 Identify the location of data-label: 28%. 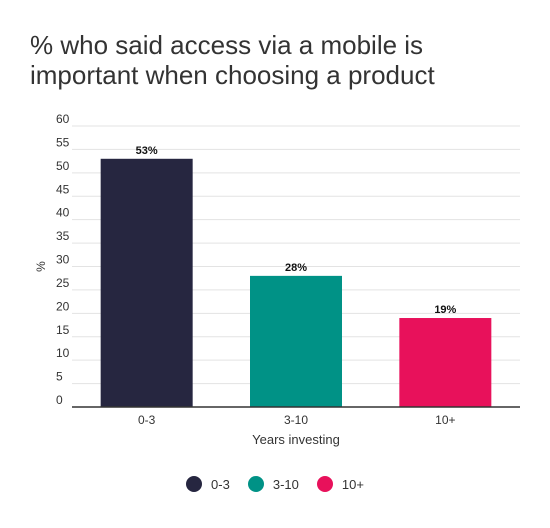
(296, 268).